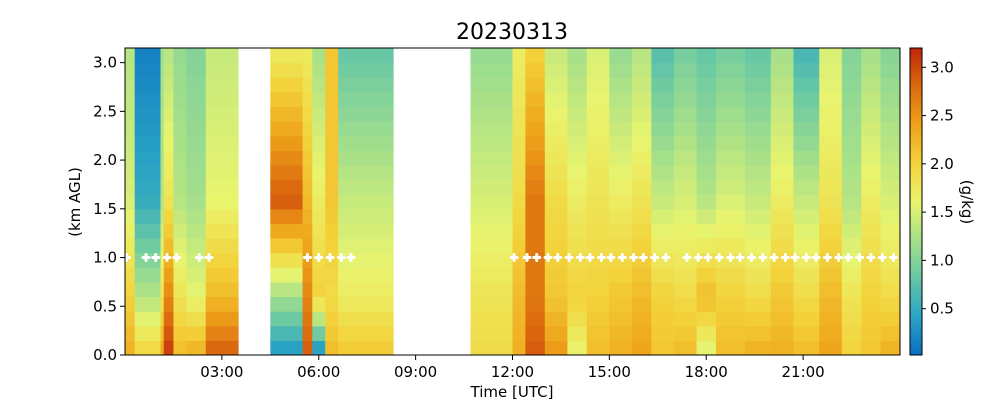 The width and height of the screenshot is (1000, 404). Describe the element at coordinates (967, 202) in the screenshot. I see `colorbar-label: (g/kg)` at that location.